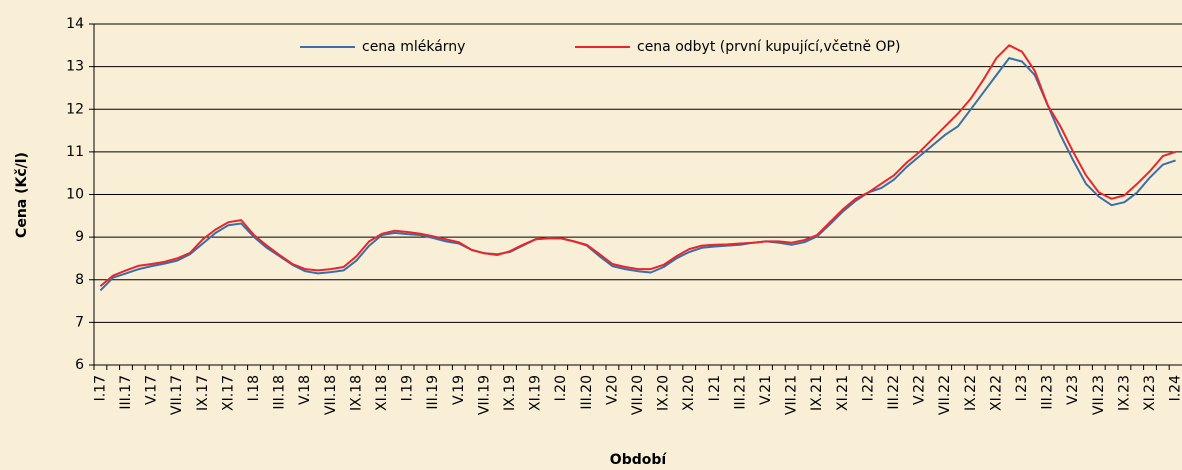 The image size is (1182, 470). What do you see at coordinates (587, 392) in the screenshot?
I see `x-tick-label: III.20` at bounding box center [587, 392].